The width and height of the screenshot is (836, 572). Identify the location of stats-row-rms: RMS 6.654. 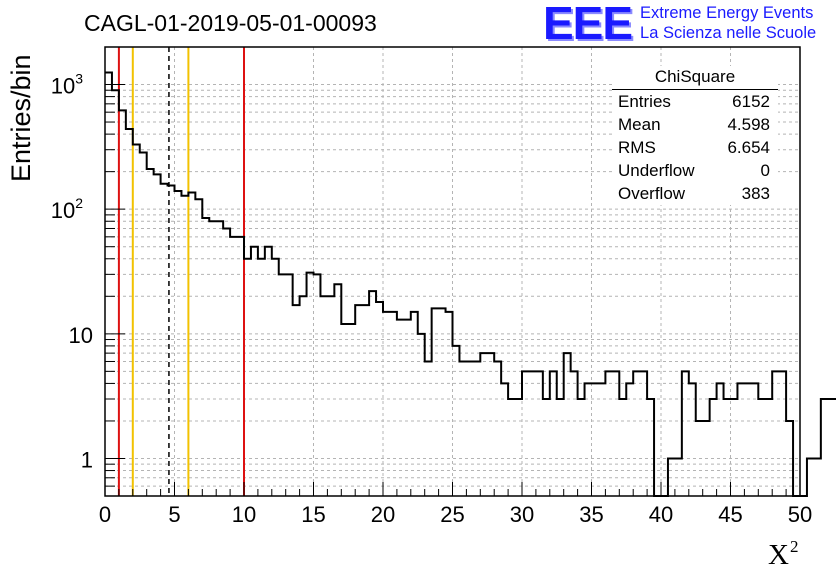
(695, 147).